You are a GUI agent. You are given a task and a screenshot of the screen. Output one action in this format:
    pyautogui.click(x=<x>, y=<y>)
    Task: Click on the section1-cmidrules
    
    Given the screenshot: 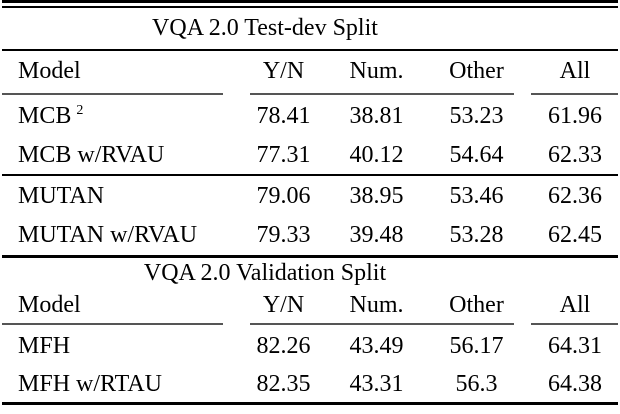 What is the action you would take?
    pyautogui.click(x=310, y=94)
    